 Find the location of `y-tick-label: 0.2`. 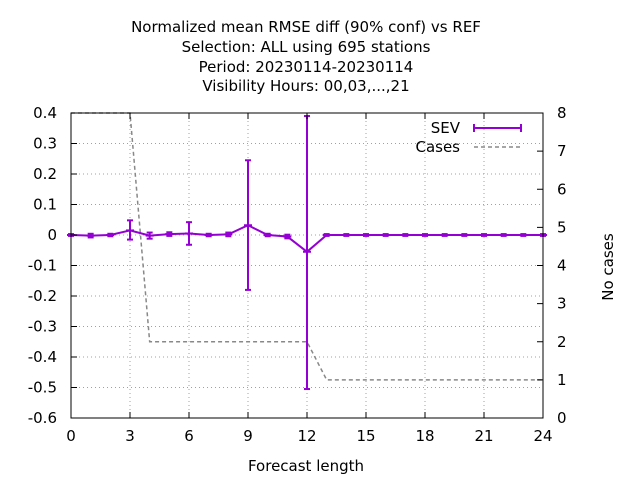

y-tick-label: 0.2 is located at coordinates (45, 174).